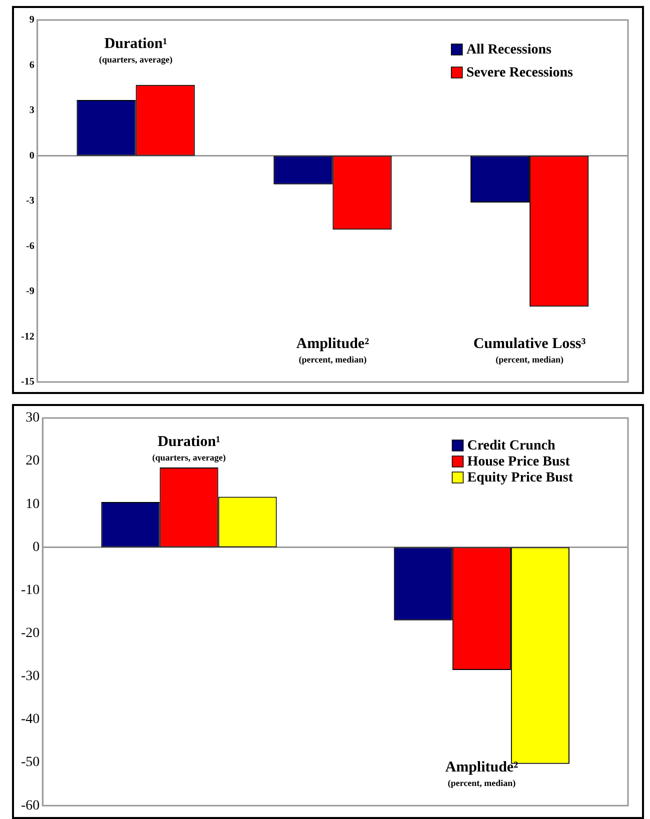 This screenshot has height=819, width=650. I want to click on y-tick-label: -3, so click(30, 201).